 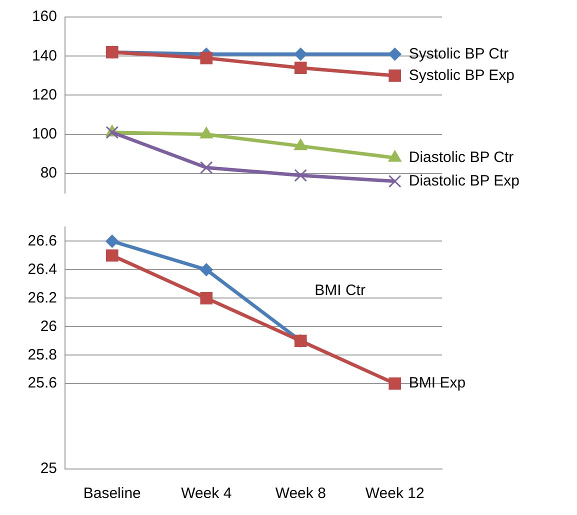 What do you see at coordinates (44, 17) in the screenshot?
I see `y-tick-label: 160` at bounding box center [44, 17].